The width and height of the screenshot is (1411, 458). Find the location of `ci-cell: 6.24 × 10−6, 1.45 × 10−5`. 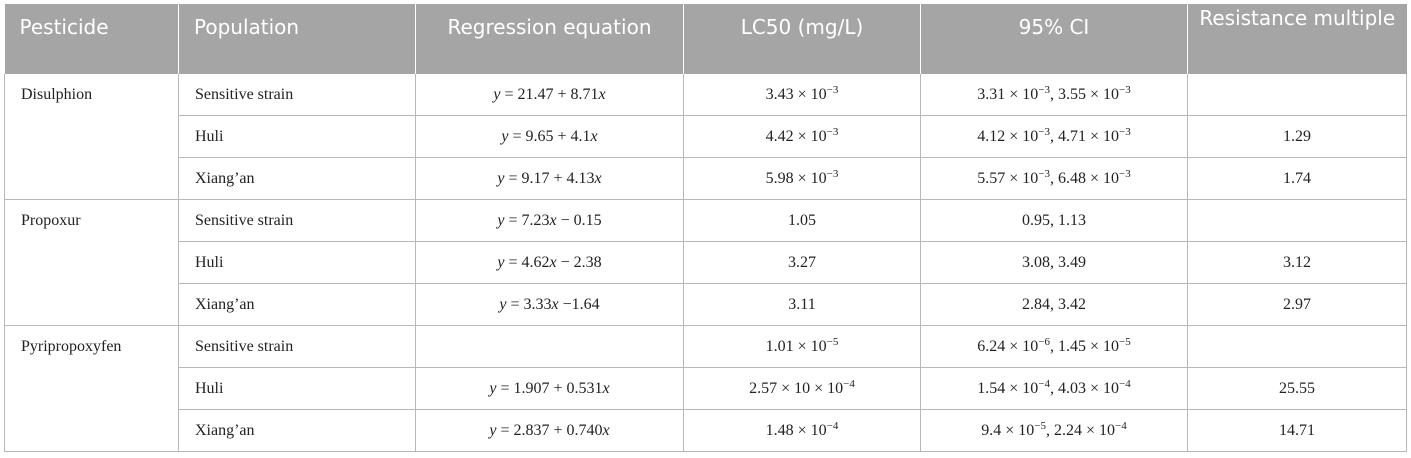

ci-cell: 6.24 × 10−6, 1.45 × 10−5 is located at coordinates (1054, 346).